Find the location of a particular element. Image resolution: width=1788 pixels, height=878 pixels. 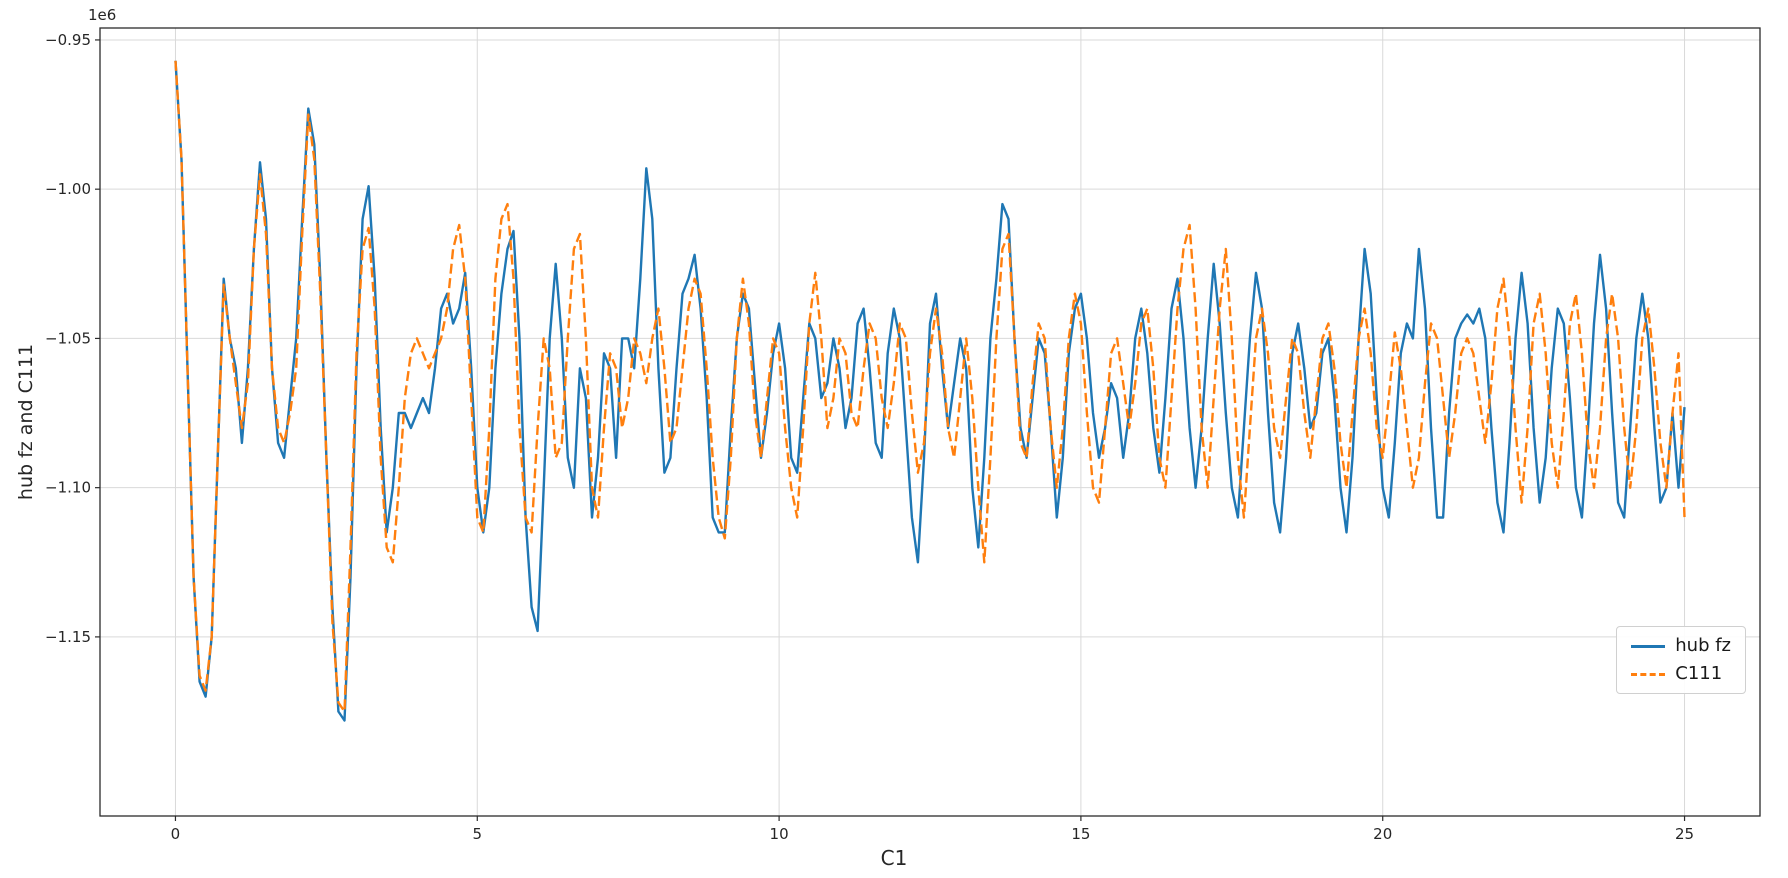

legend-item-c111: C111 is located at coordinates (1681, 674).